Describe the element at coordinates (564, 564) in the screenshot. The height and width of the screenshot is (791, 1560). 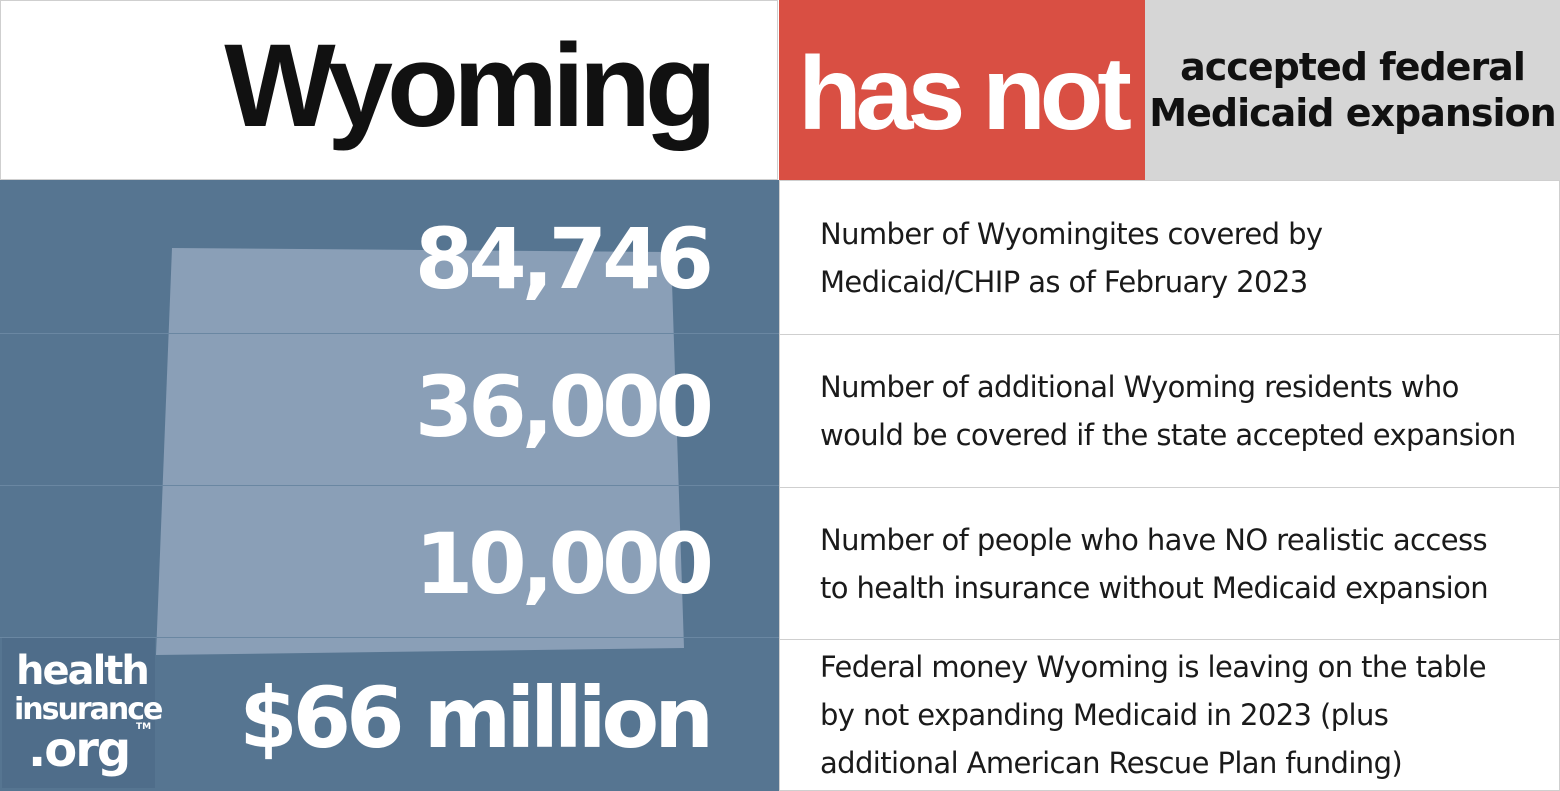
I see `stat-no-access-value: 10,000` at that location.